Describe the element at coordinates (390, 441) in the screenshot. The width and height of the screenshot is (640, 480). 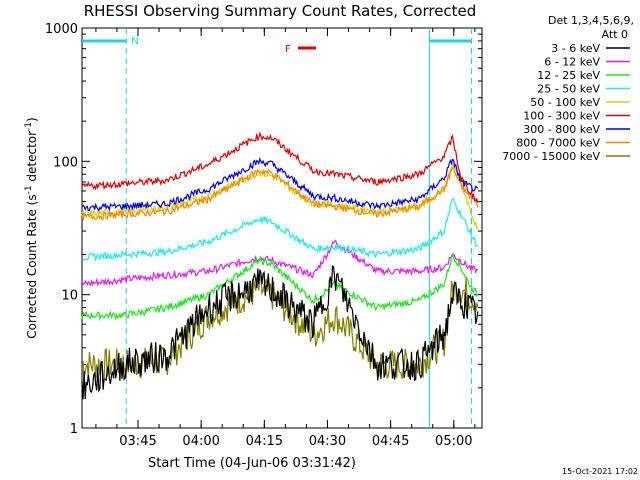
I see `x-tick-label: 04:45` at that location.